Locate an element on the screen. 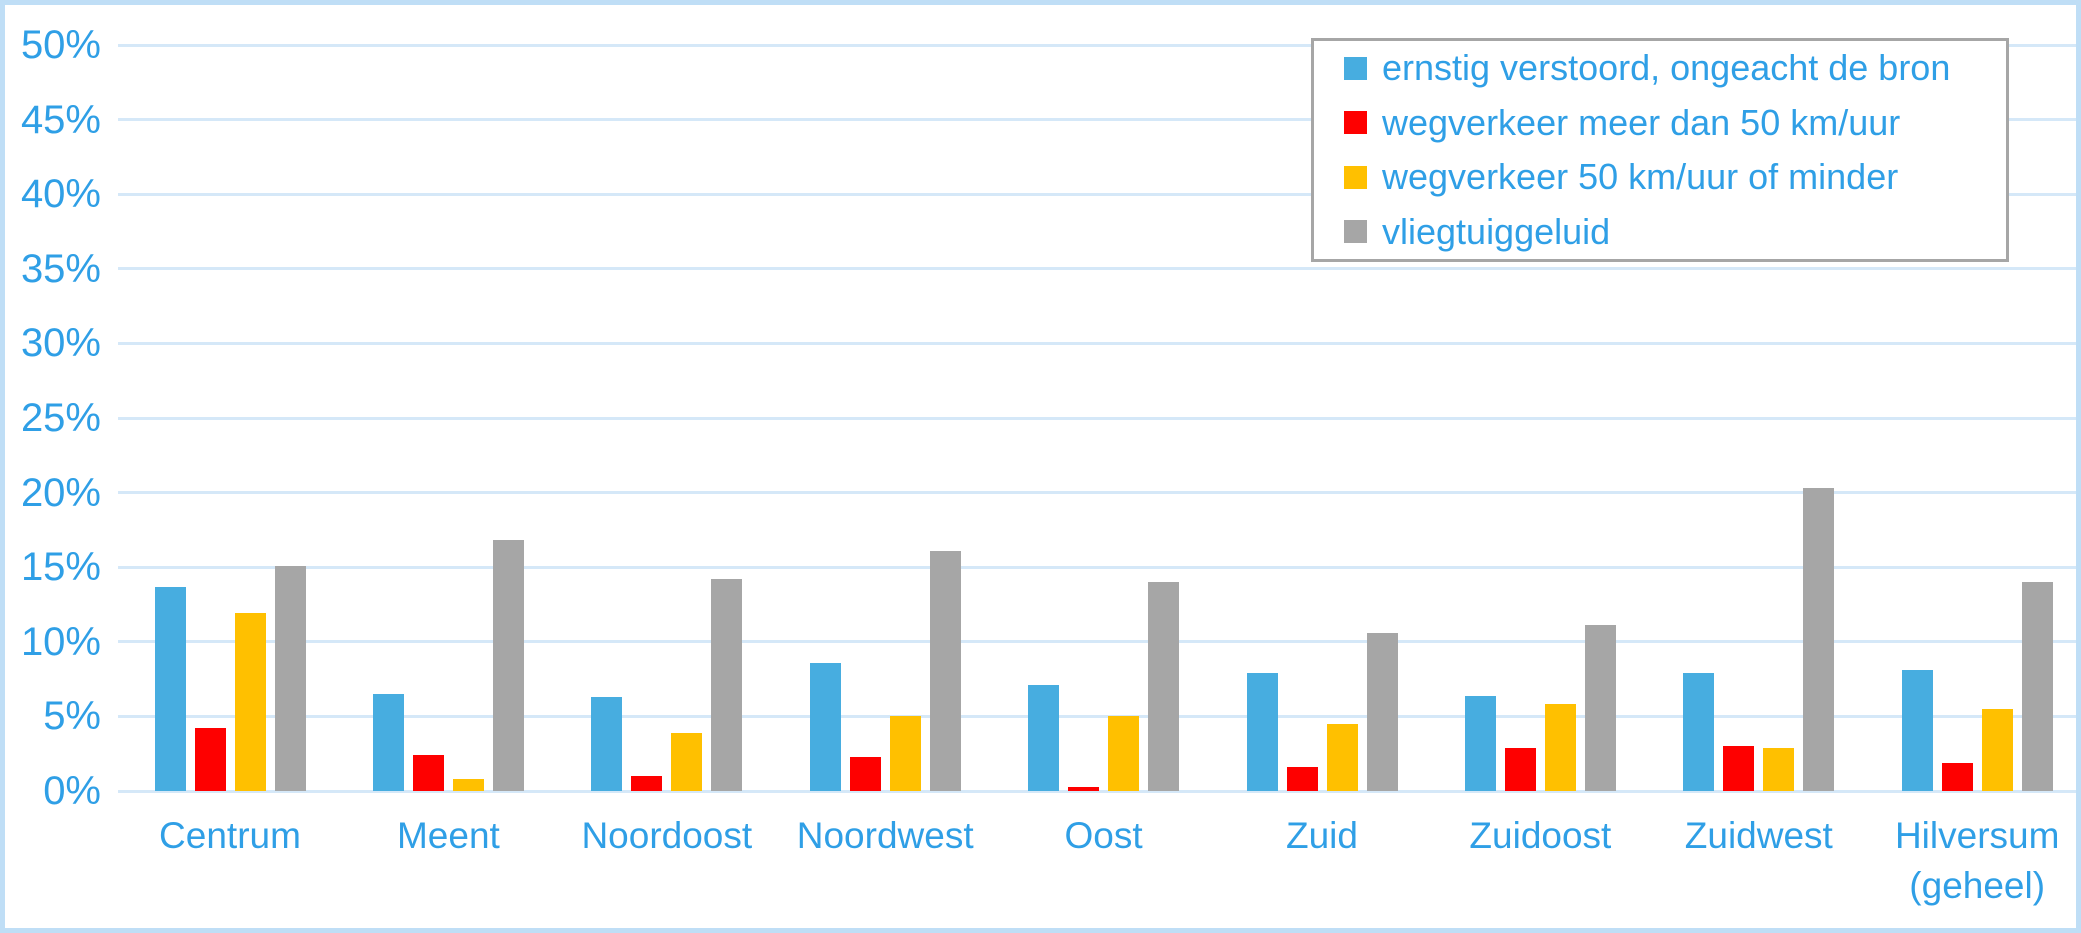  x-category-label: Oost is located at coordinates (1103, 835).